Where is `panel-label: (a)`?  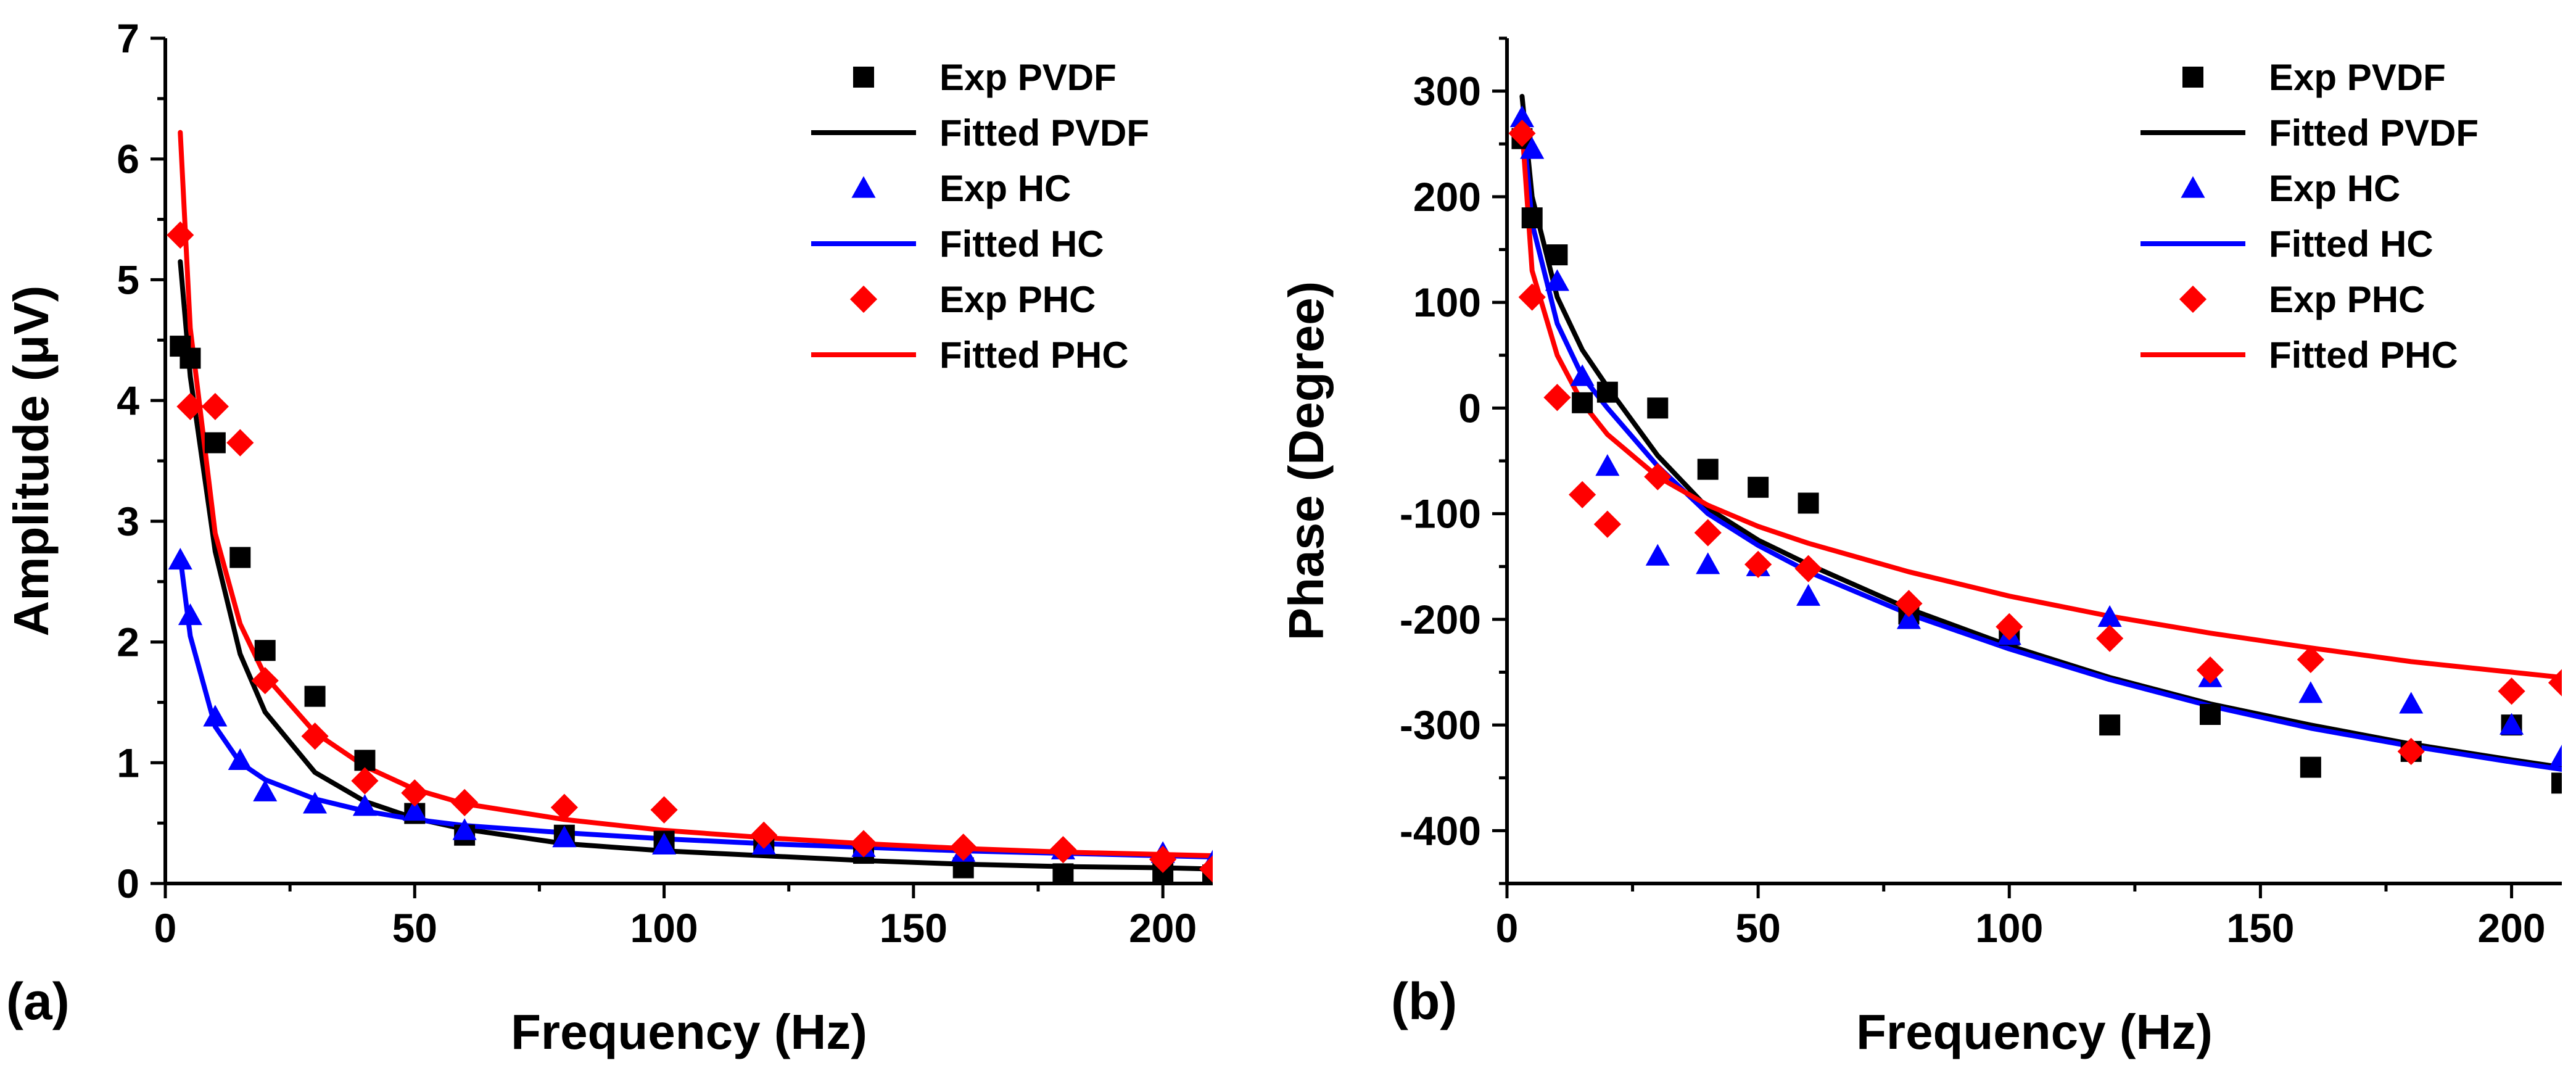
panel-label: (a) is located at coordinates (38, 1001).